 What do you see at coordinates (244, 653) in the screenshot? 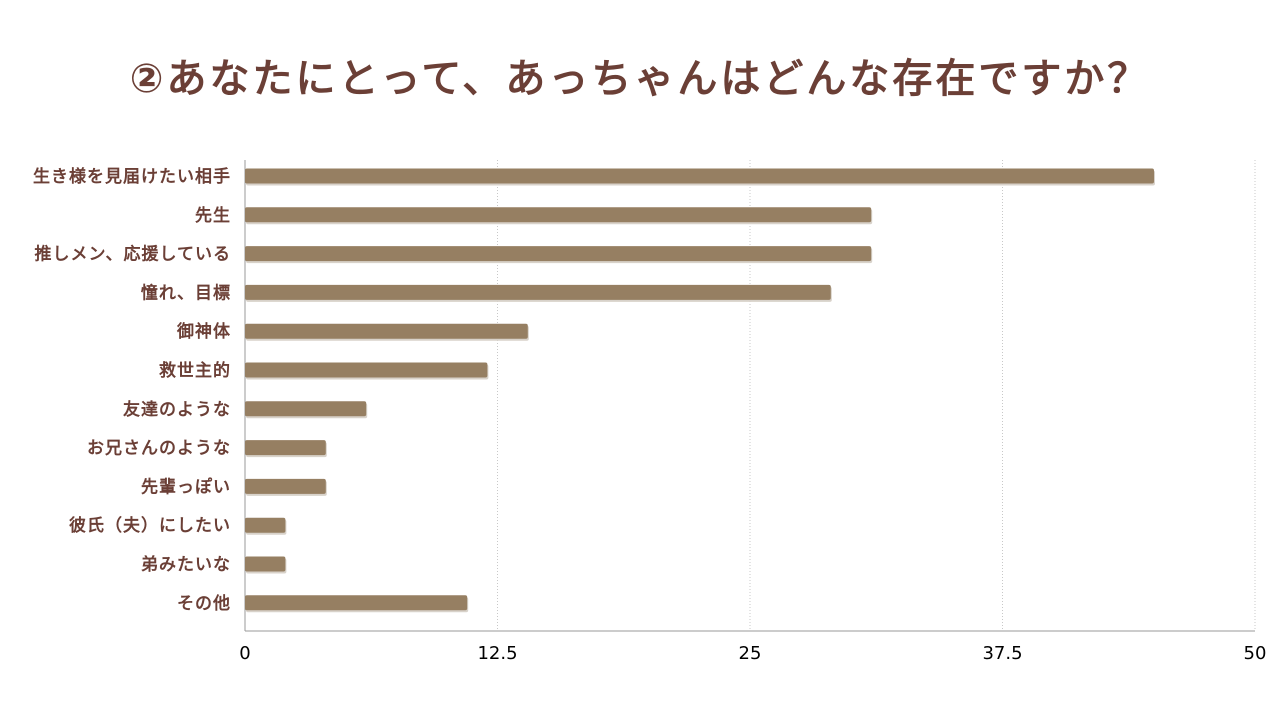
I see `x-tick-label: 0` at bounding box center [244, 653].